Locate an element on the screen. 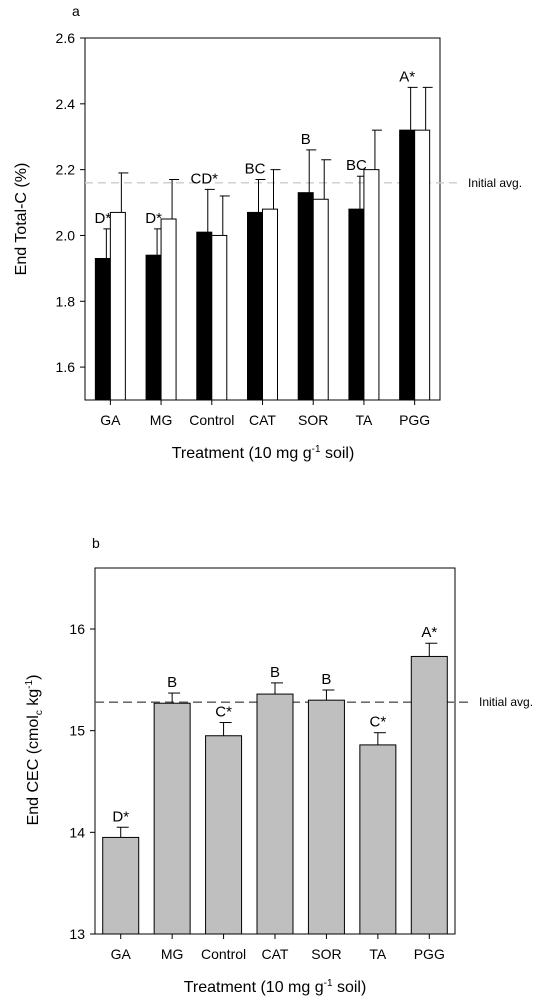 The height and width of the screenshot is (1000, 541). y-tick-label: 1.8 is located at coordinates (66, 301).